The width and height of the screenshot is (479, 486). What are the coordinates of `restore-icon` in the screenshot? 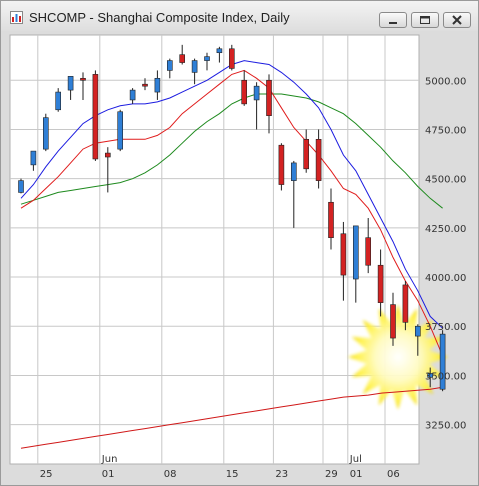 It's located at (425, 20).